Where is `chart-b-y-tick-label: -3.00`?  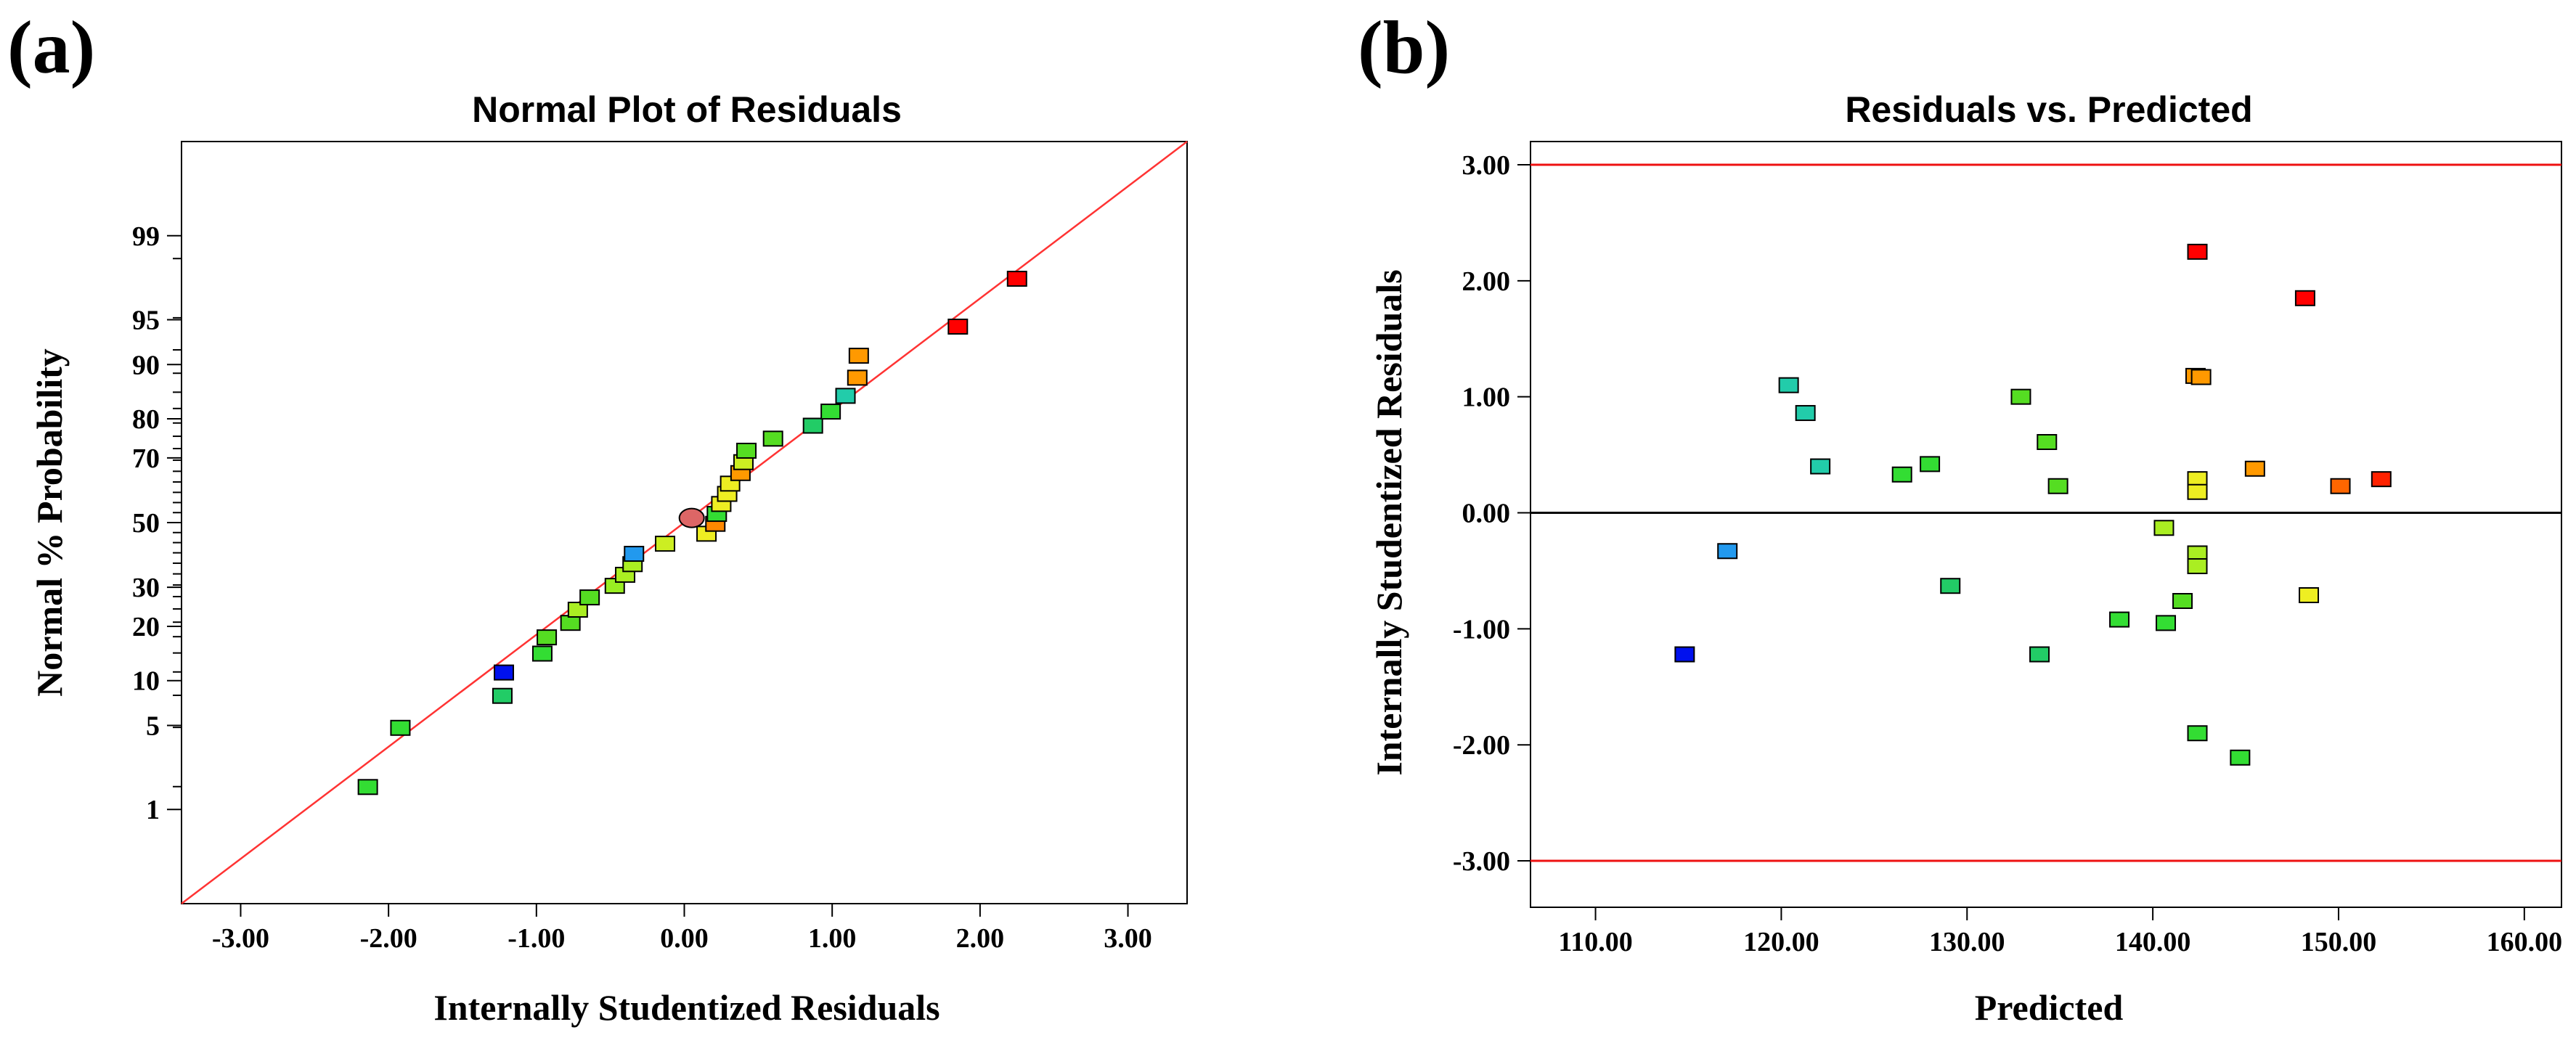
chart-b-y-tick-label: -3.00 is located at coordinates (1481, 861).